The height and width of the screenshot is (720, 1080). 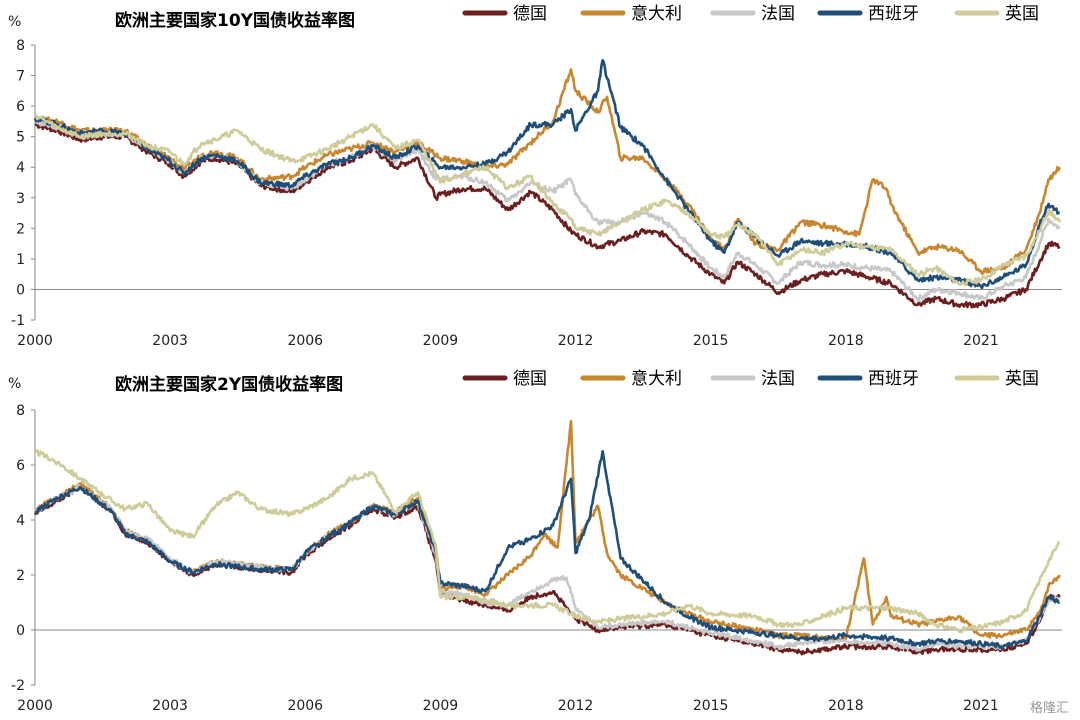 What do you see at coordinates (1049, 708) in the screenshot?
I see `watermark: 格隆汇` at bounding box center [1049, 708].